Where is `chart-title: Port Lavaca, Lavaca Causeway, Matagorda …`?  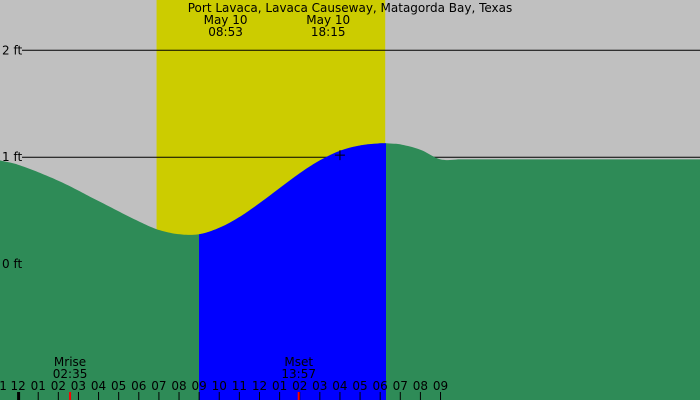
chart-title: Port Lavaca, Lavaca Causeway, Matagorda … is located at coordinates (350, 8).